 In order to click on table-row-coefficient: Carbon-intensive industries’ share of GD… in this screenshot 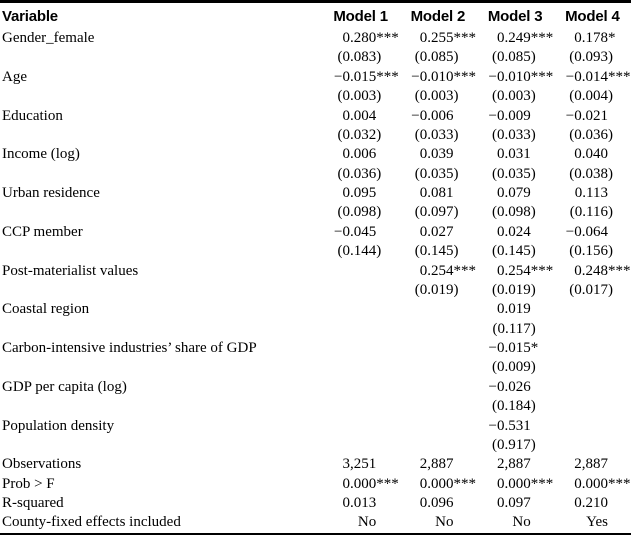, I will do `click(315, 348)`.